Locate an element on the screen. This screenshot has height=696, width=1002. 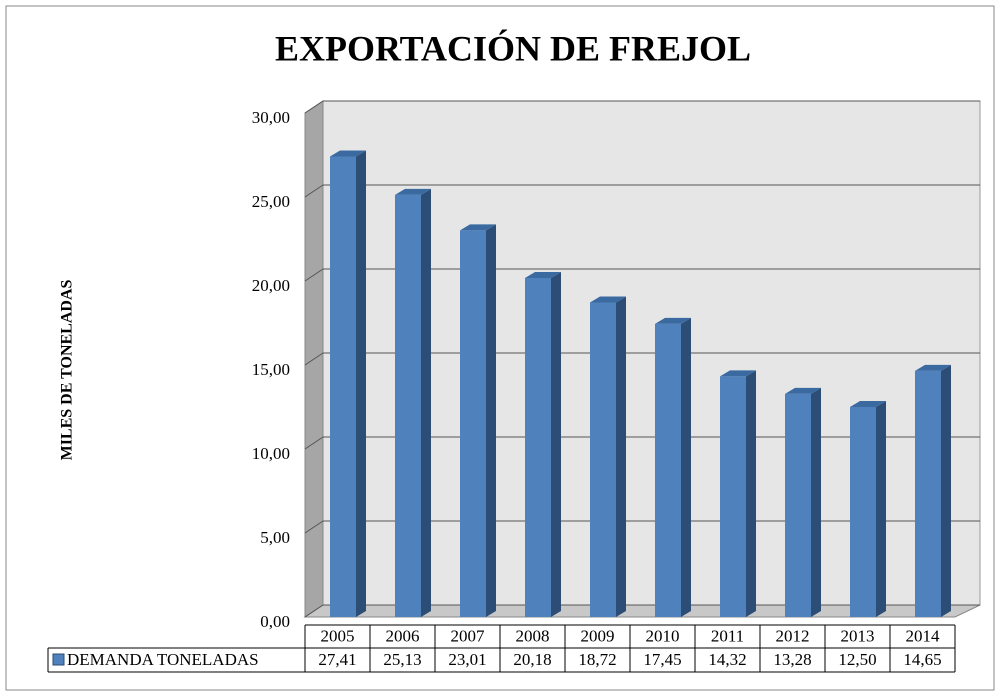
chart-title: EXPORTACIÓN DE FREJOL is located at coordinates (513, 48).